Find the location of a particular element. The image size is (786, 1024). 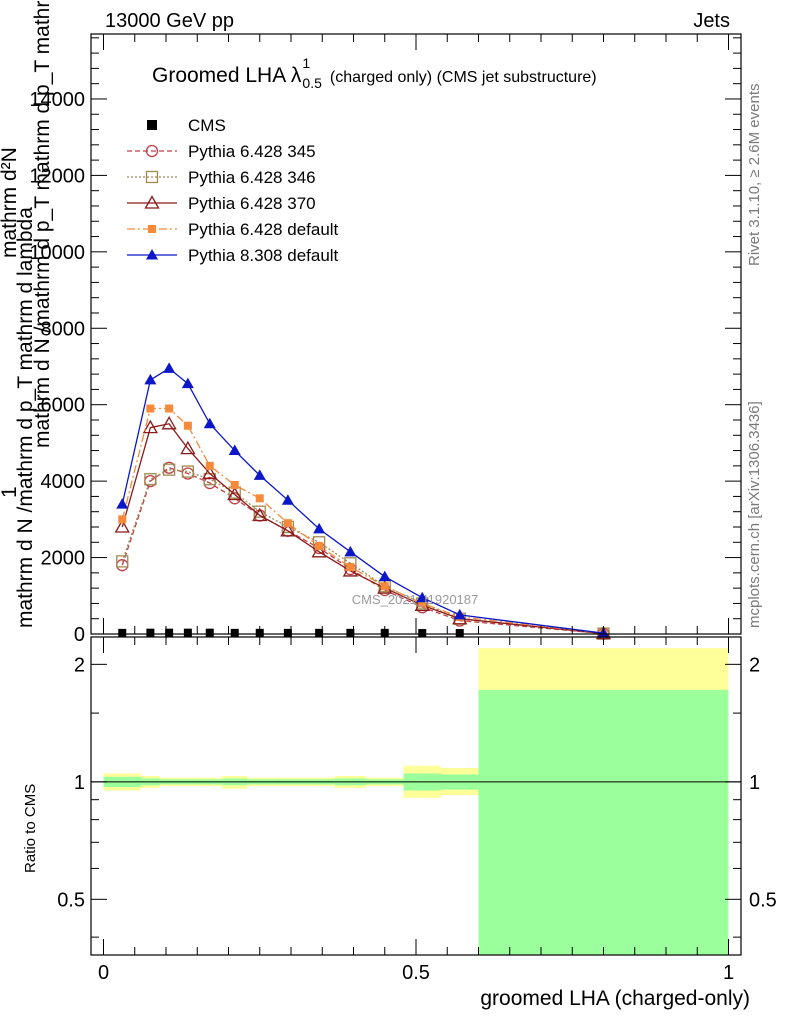

legend-label: Pythia 8.308 default is located at coordinates (263, 255).